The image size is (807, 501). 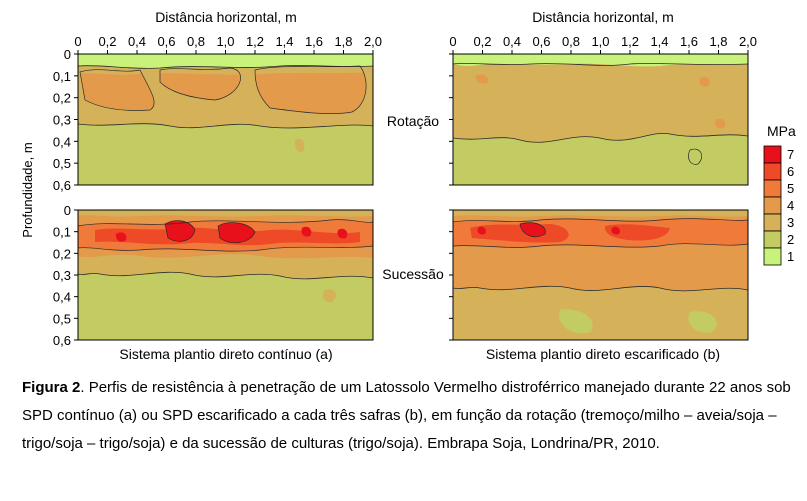 What do you see at coordinates (790, 239) in the screenshot?
I see `legend-value: 2` at bounding box center [790, 239].